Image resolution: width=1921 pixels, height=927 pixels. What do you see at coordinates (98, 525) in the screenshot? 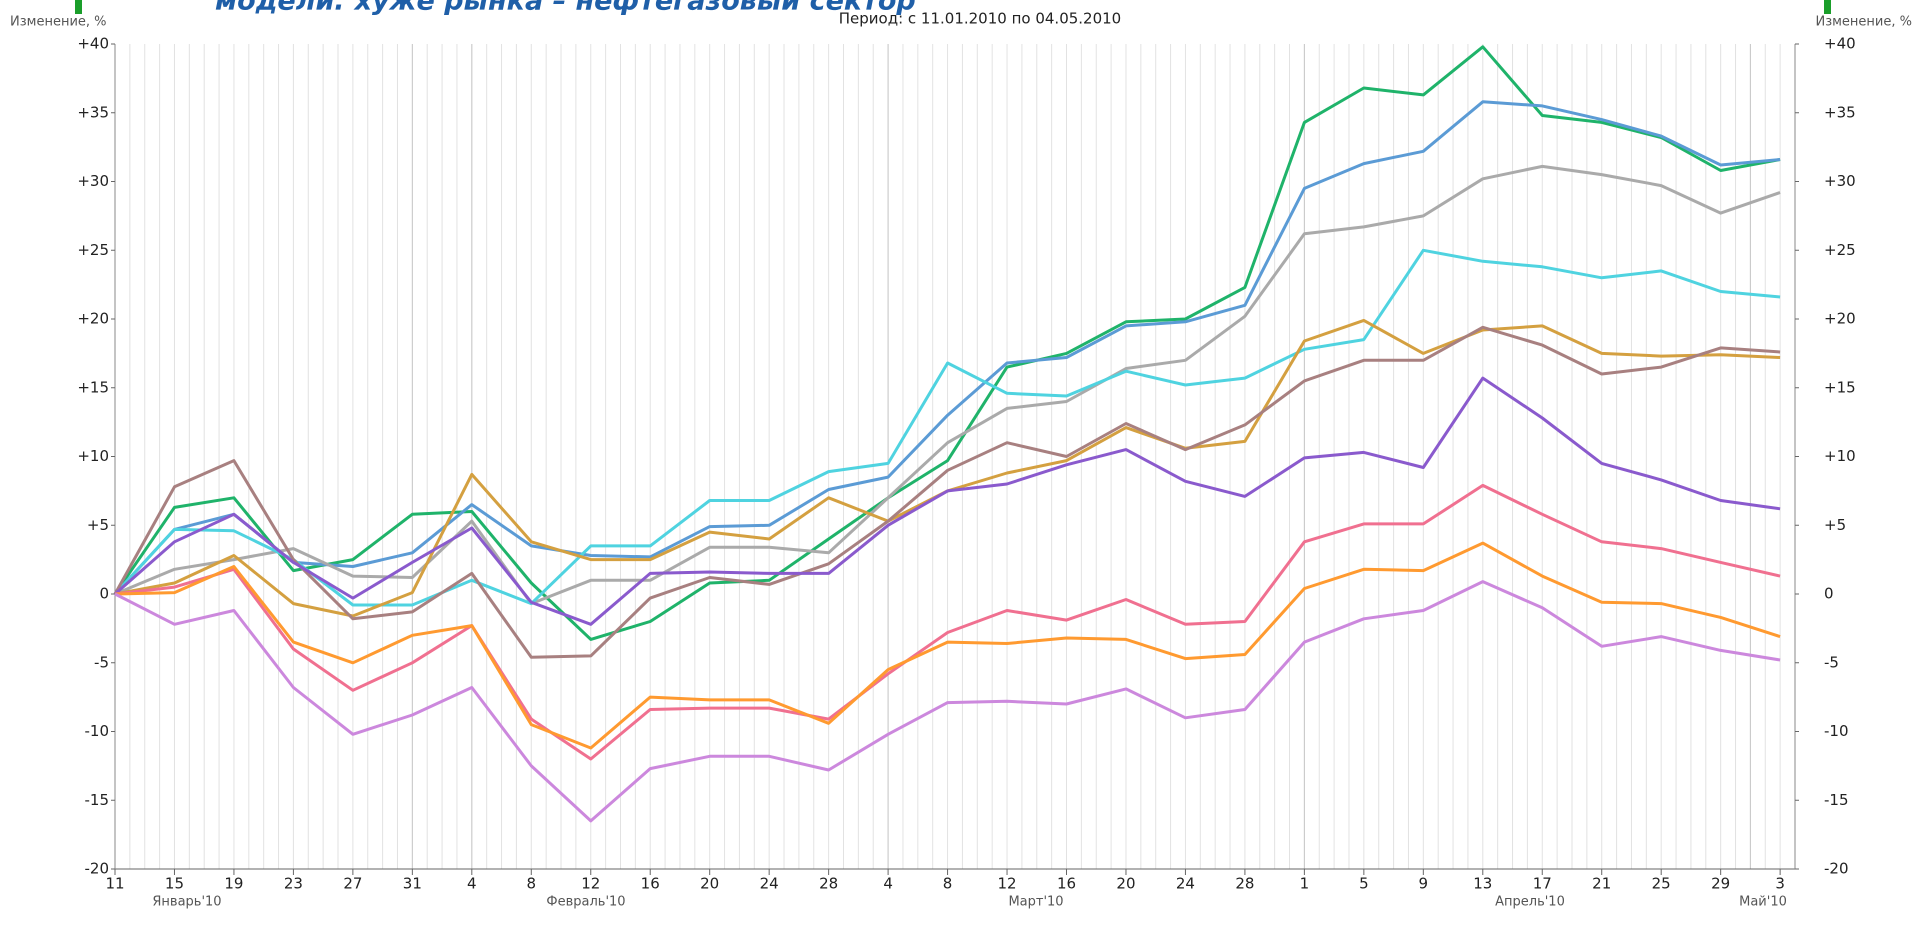
I see `y-tick-label: +5` at bounding box center [98, 525].